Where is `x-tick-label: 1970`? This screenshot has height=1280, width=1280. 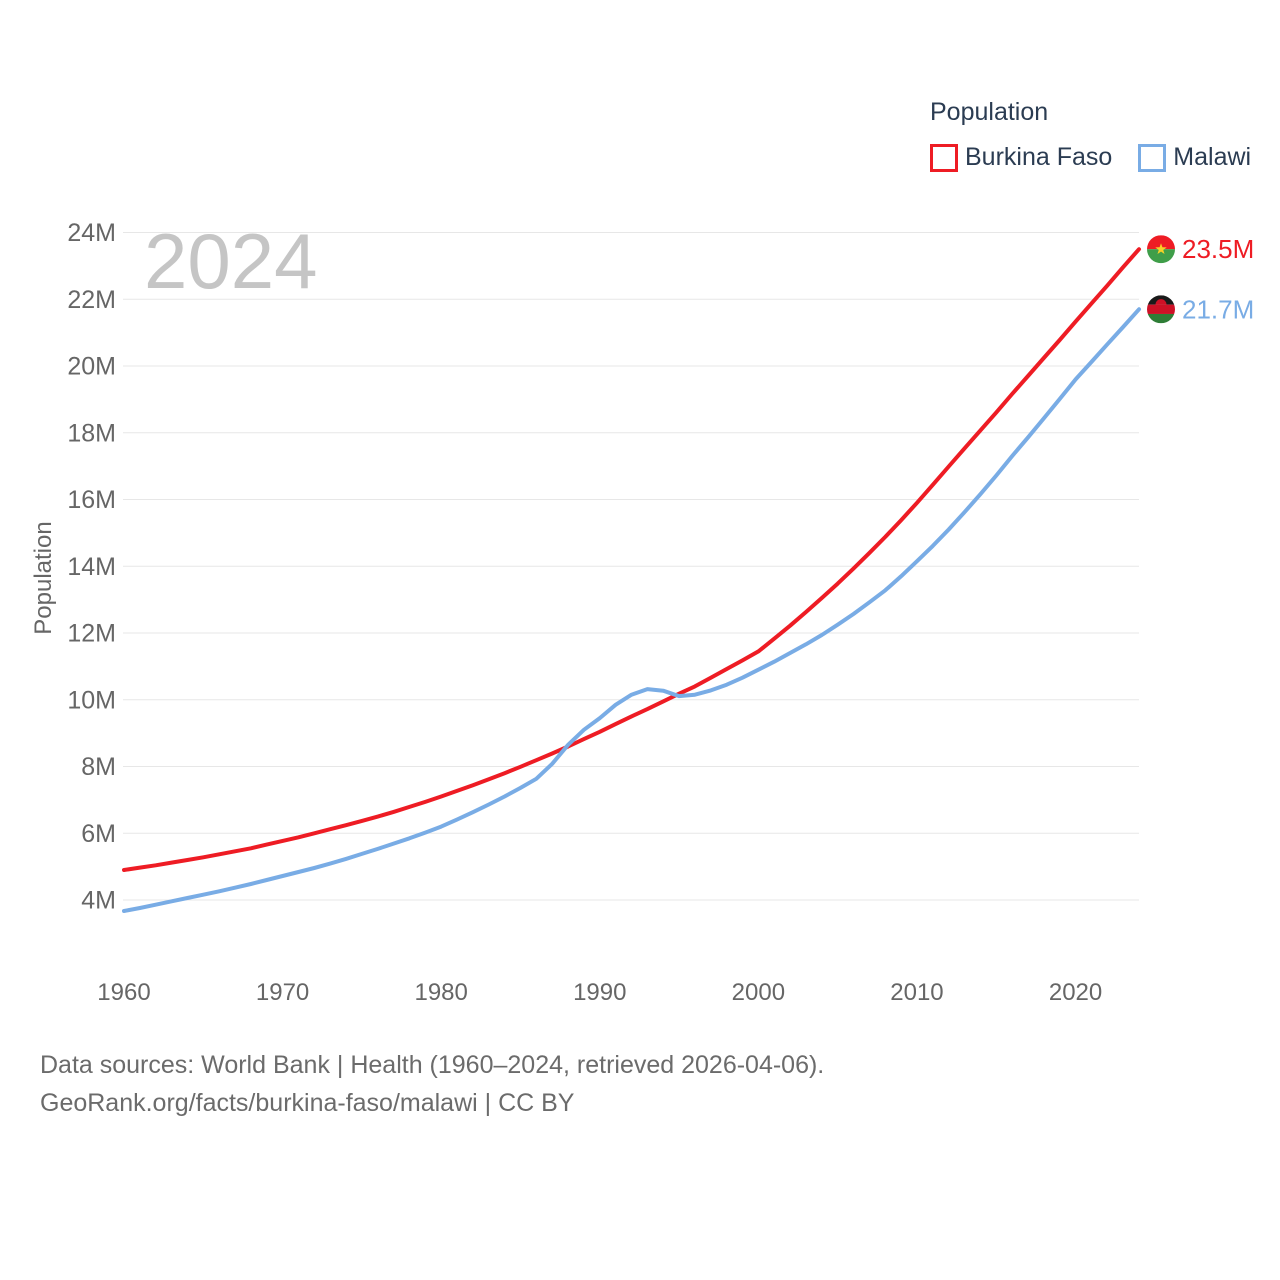 x-tick-label: 1970 is located at coordinates (282, 992).